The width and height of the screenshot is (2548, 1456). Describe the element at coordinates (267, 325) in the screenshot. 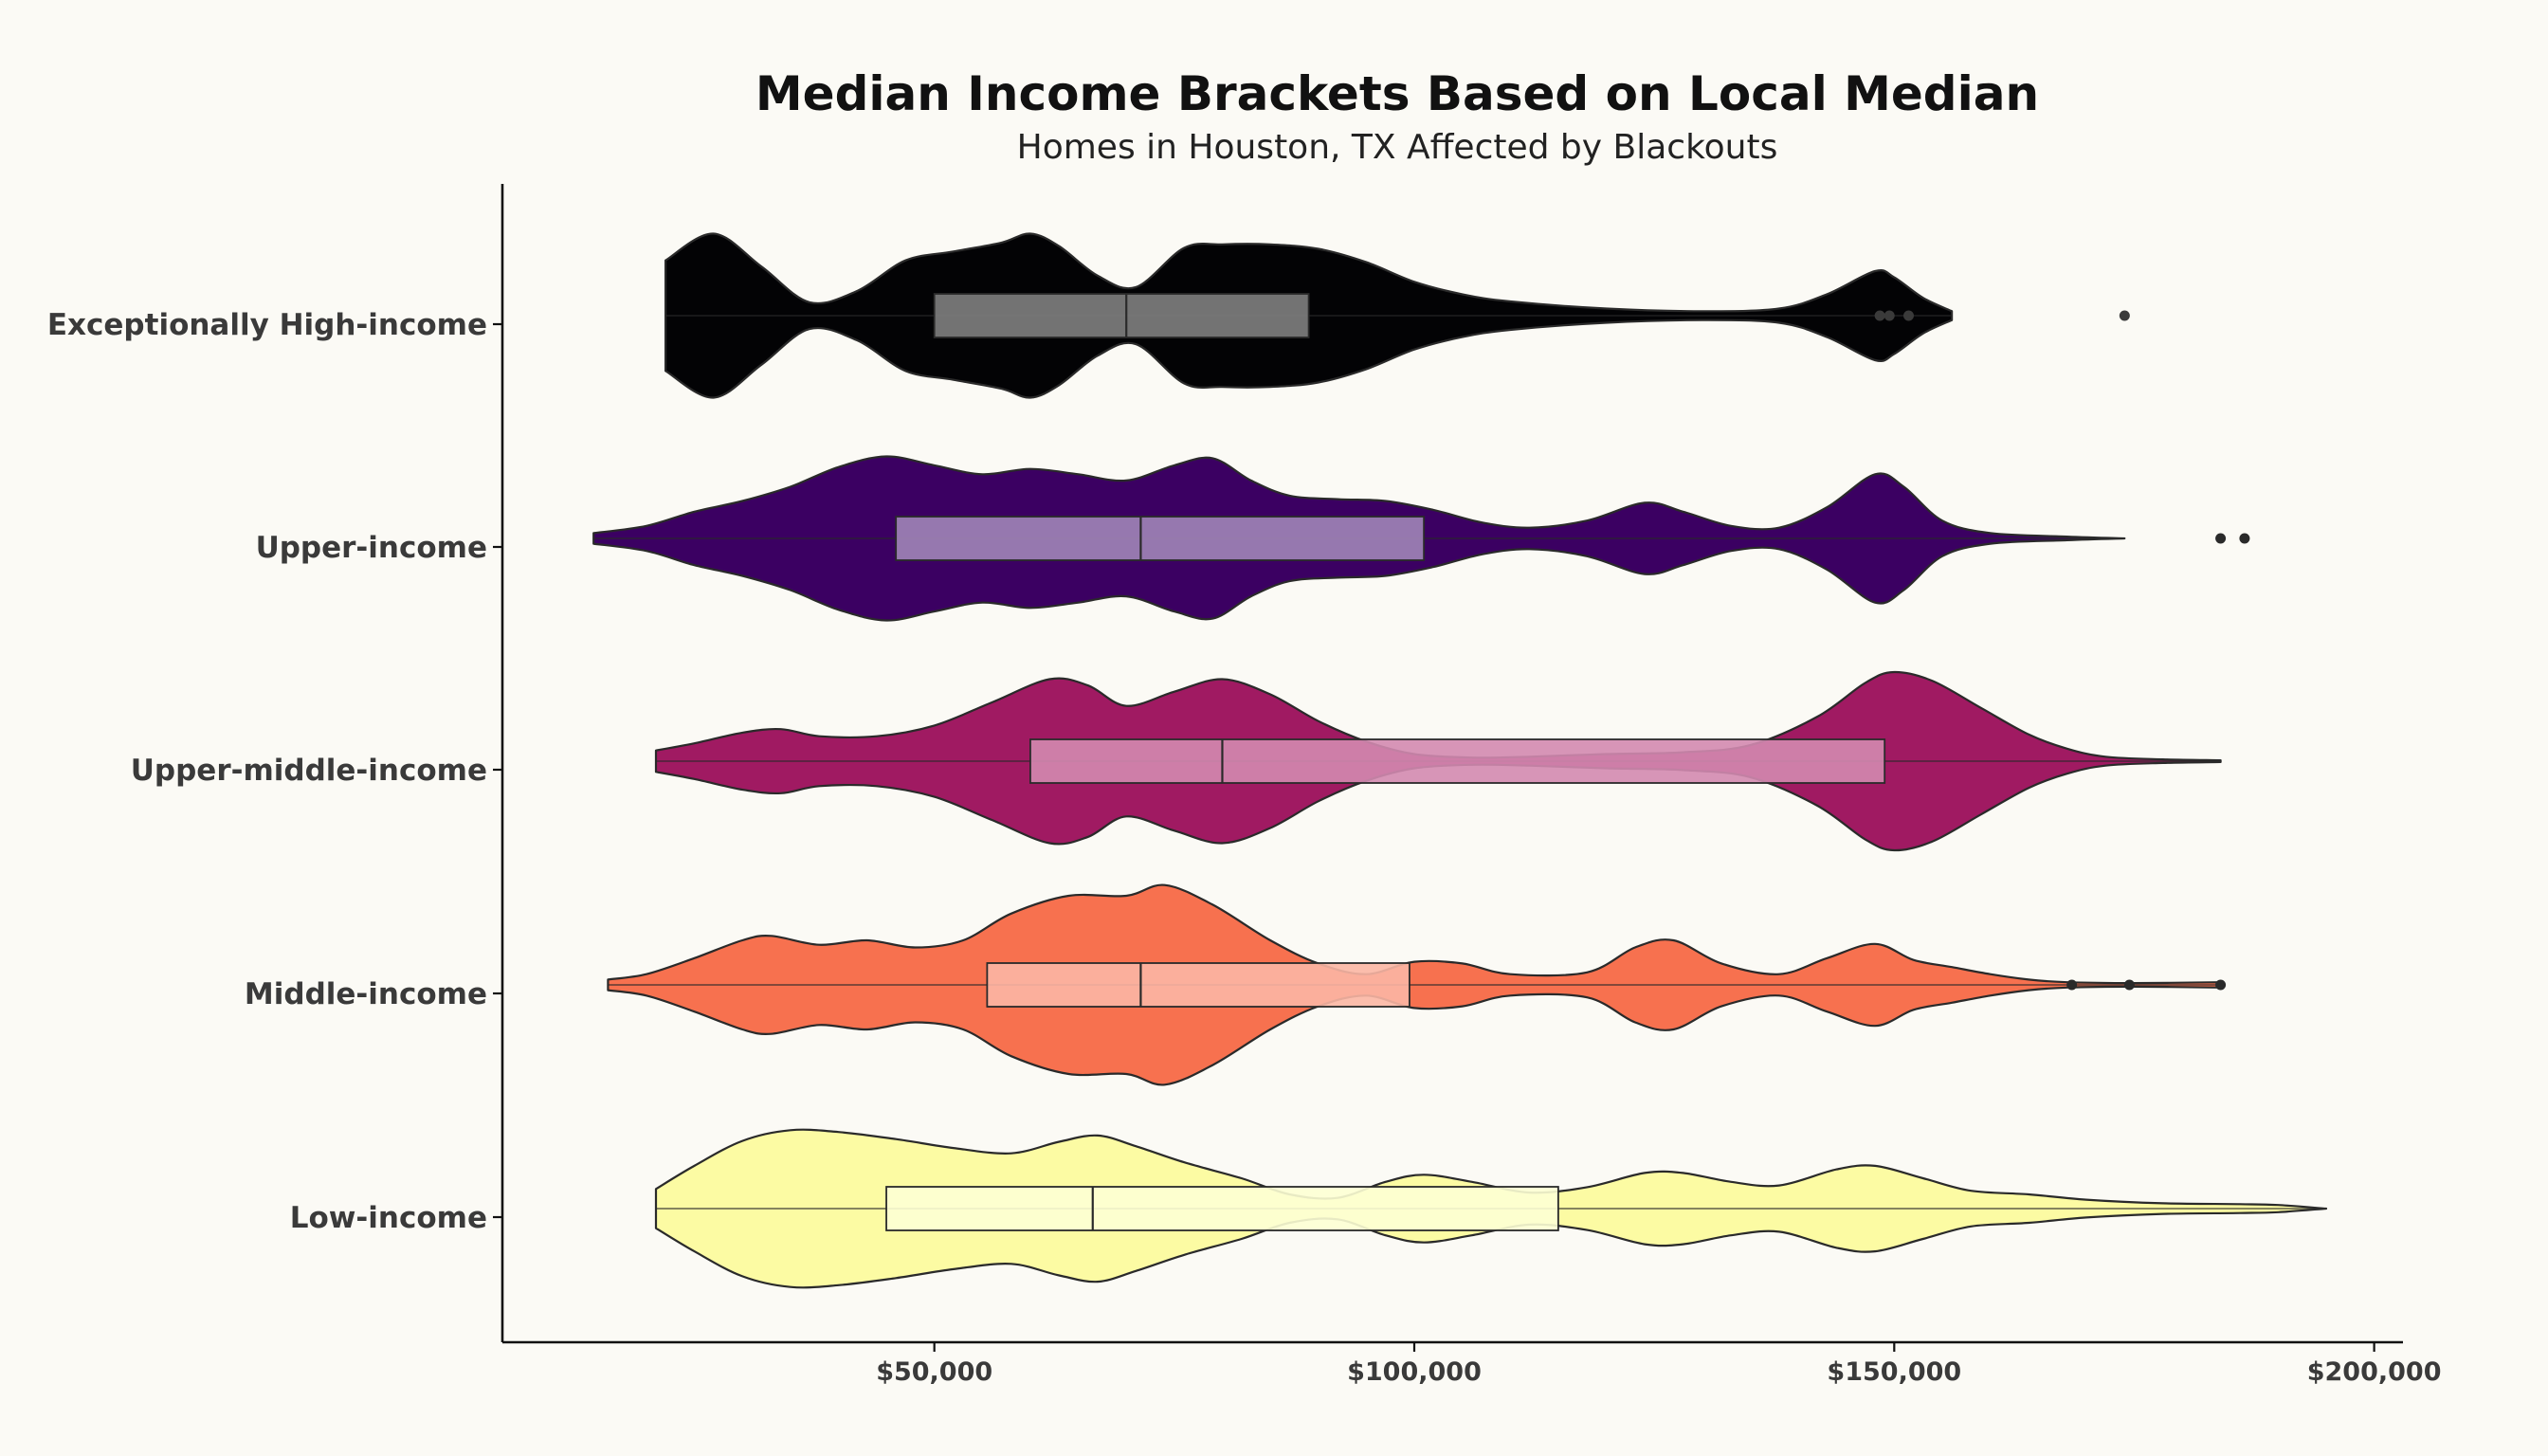

I see `category-label: Exceptionally High-income` at that location.